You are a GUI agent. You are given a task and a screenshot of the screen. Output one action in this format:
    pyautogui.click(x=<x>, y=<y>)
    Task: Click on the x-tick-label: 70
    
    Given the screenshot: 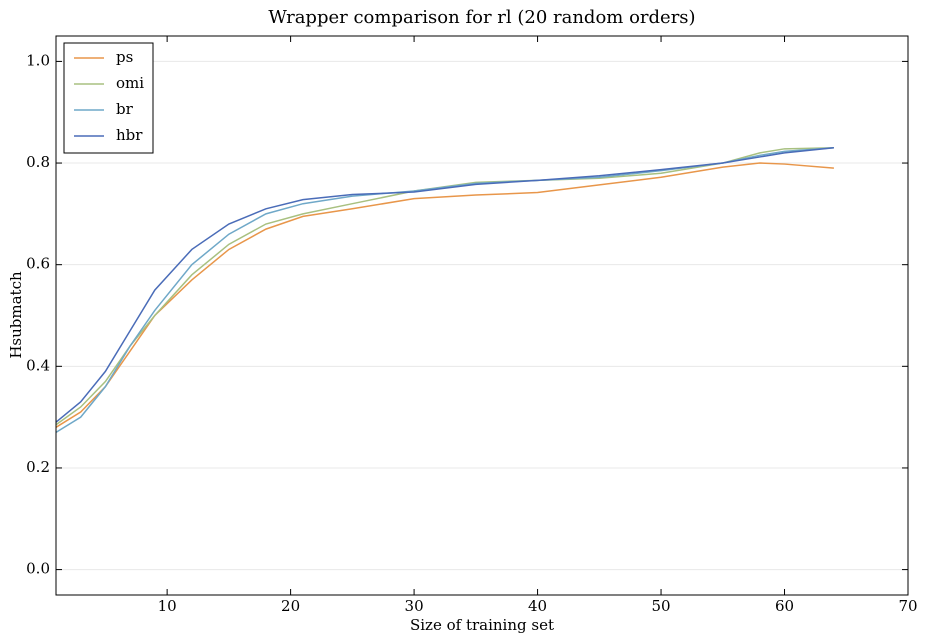 What is the action you would take?
    pyautogui.click(x=907, y=606)
    